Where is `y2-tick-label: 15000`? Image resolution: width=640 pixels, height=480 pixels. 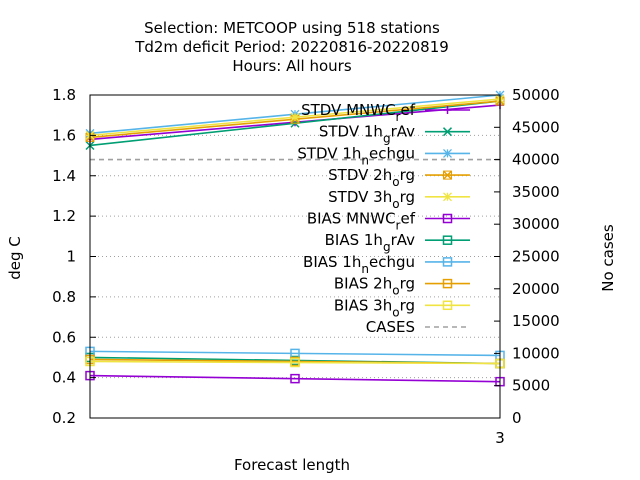 y2-tick-label: 15000 is located at coordinates (536, 321).